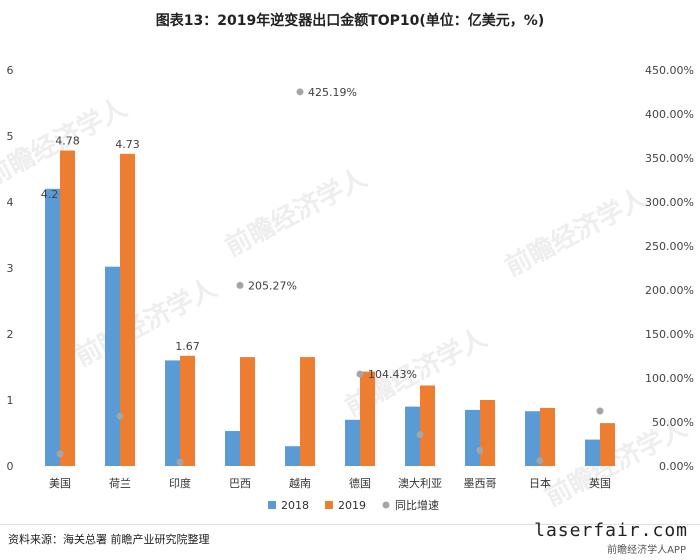 This screenshot has width=700, height=560. What do you see at coordinates (272, 285) in the screenshot?
I see `data-label: 205.27%` at bounding box center [272, 285].